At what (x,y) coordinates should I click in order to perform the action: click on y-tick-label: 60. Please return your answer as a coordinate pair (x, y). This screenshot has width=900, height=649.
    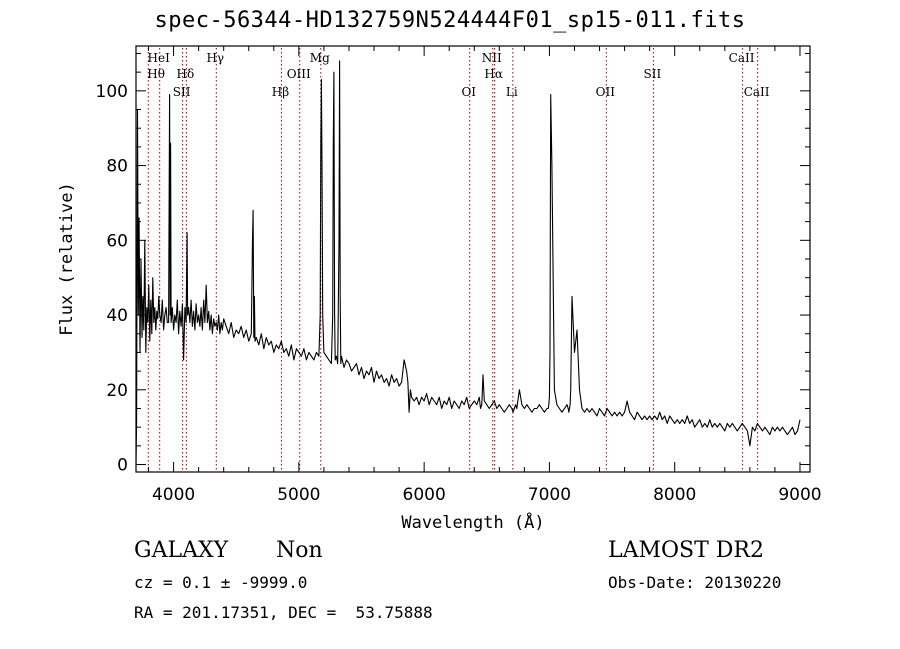
    Looking at the image, I should click on (117, 241).